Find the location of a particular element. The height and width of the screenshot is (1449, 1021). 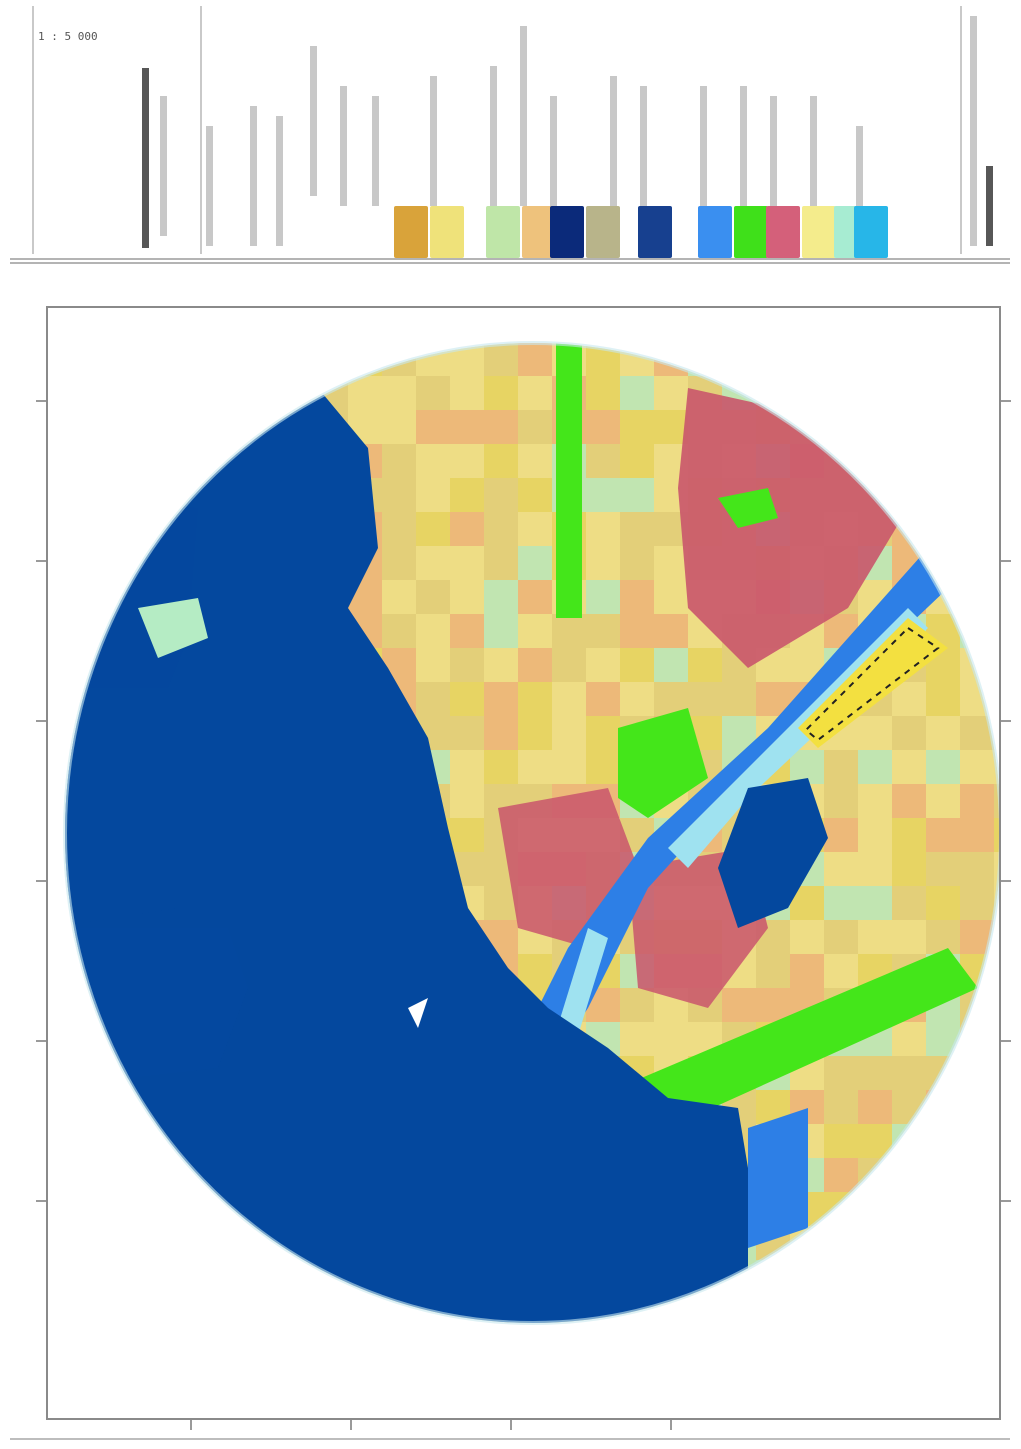

legend-swatch-pale-green is located at coordinates (503, 232).